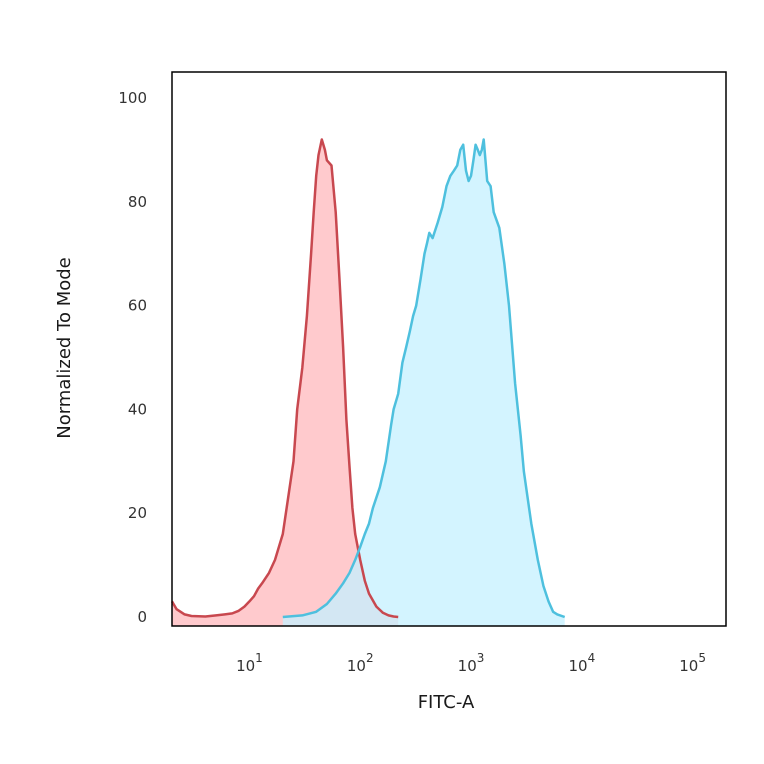 The width and height of the screenshot is (764, 764). Describe the element at coordinates (446, 702) in the screenshot. I see `x-axis-label: FITC-A` at that location.